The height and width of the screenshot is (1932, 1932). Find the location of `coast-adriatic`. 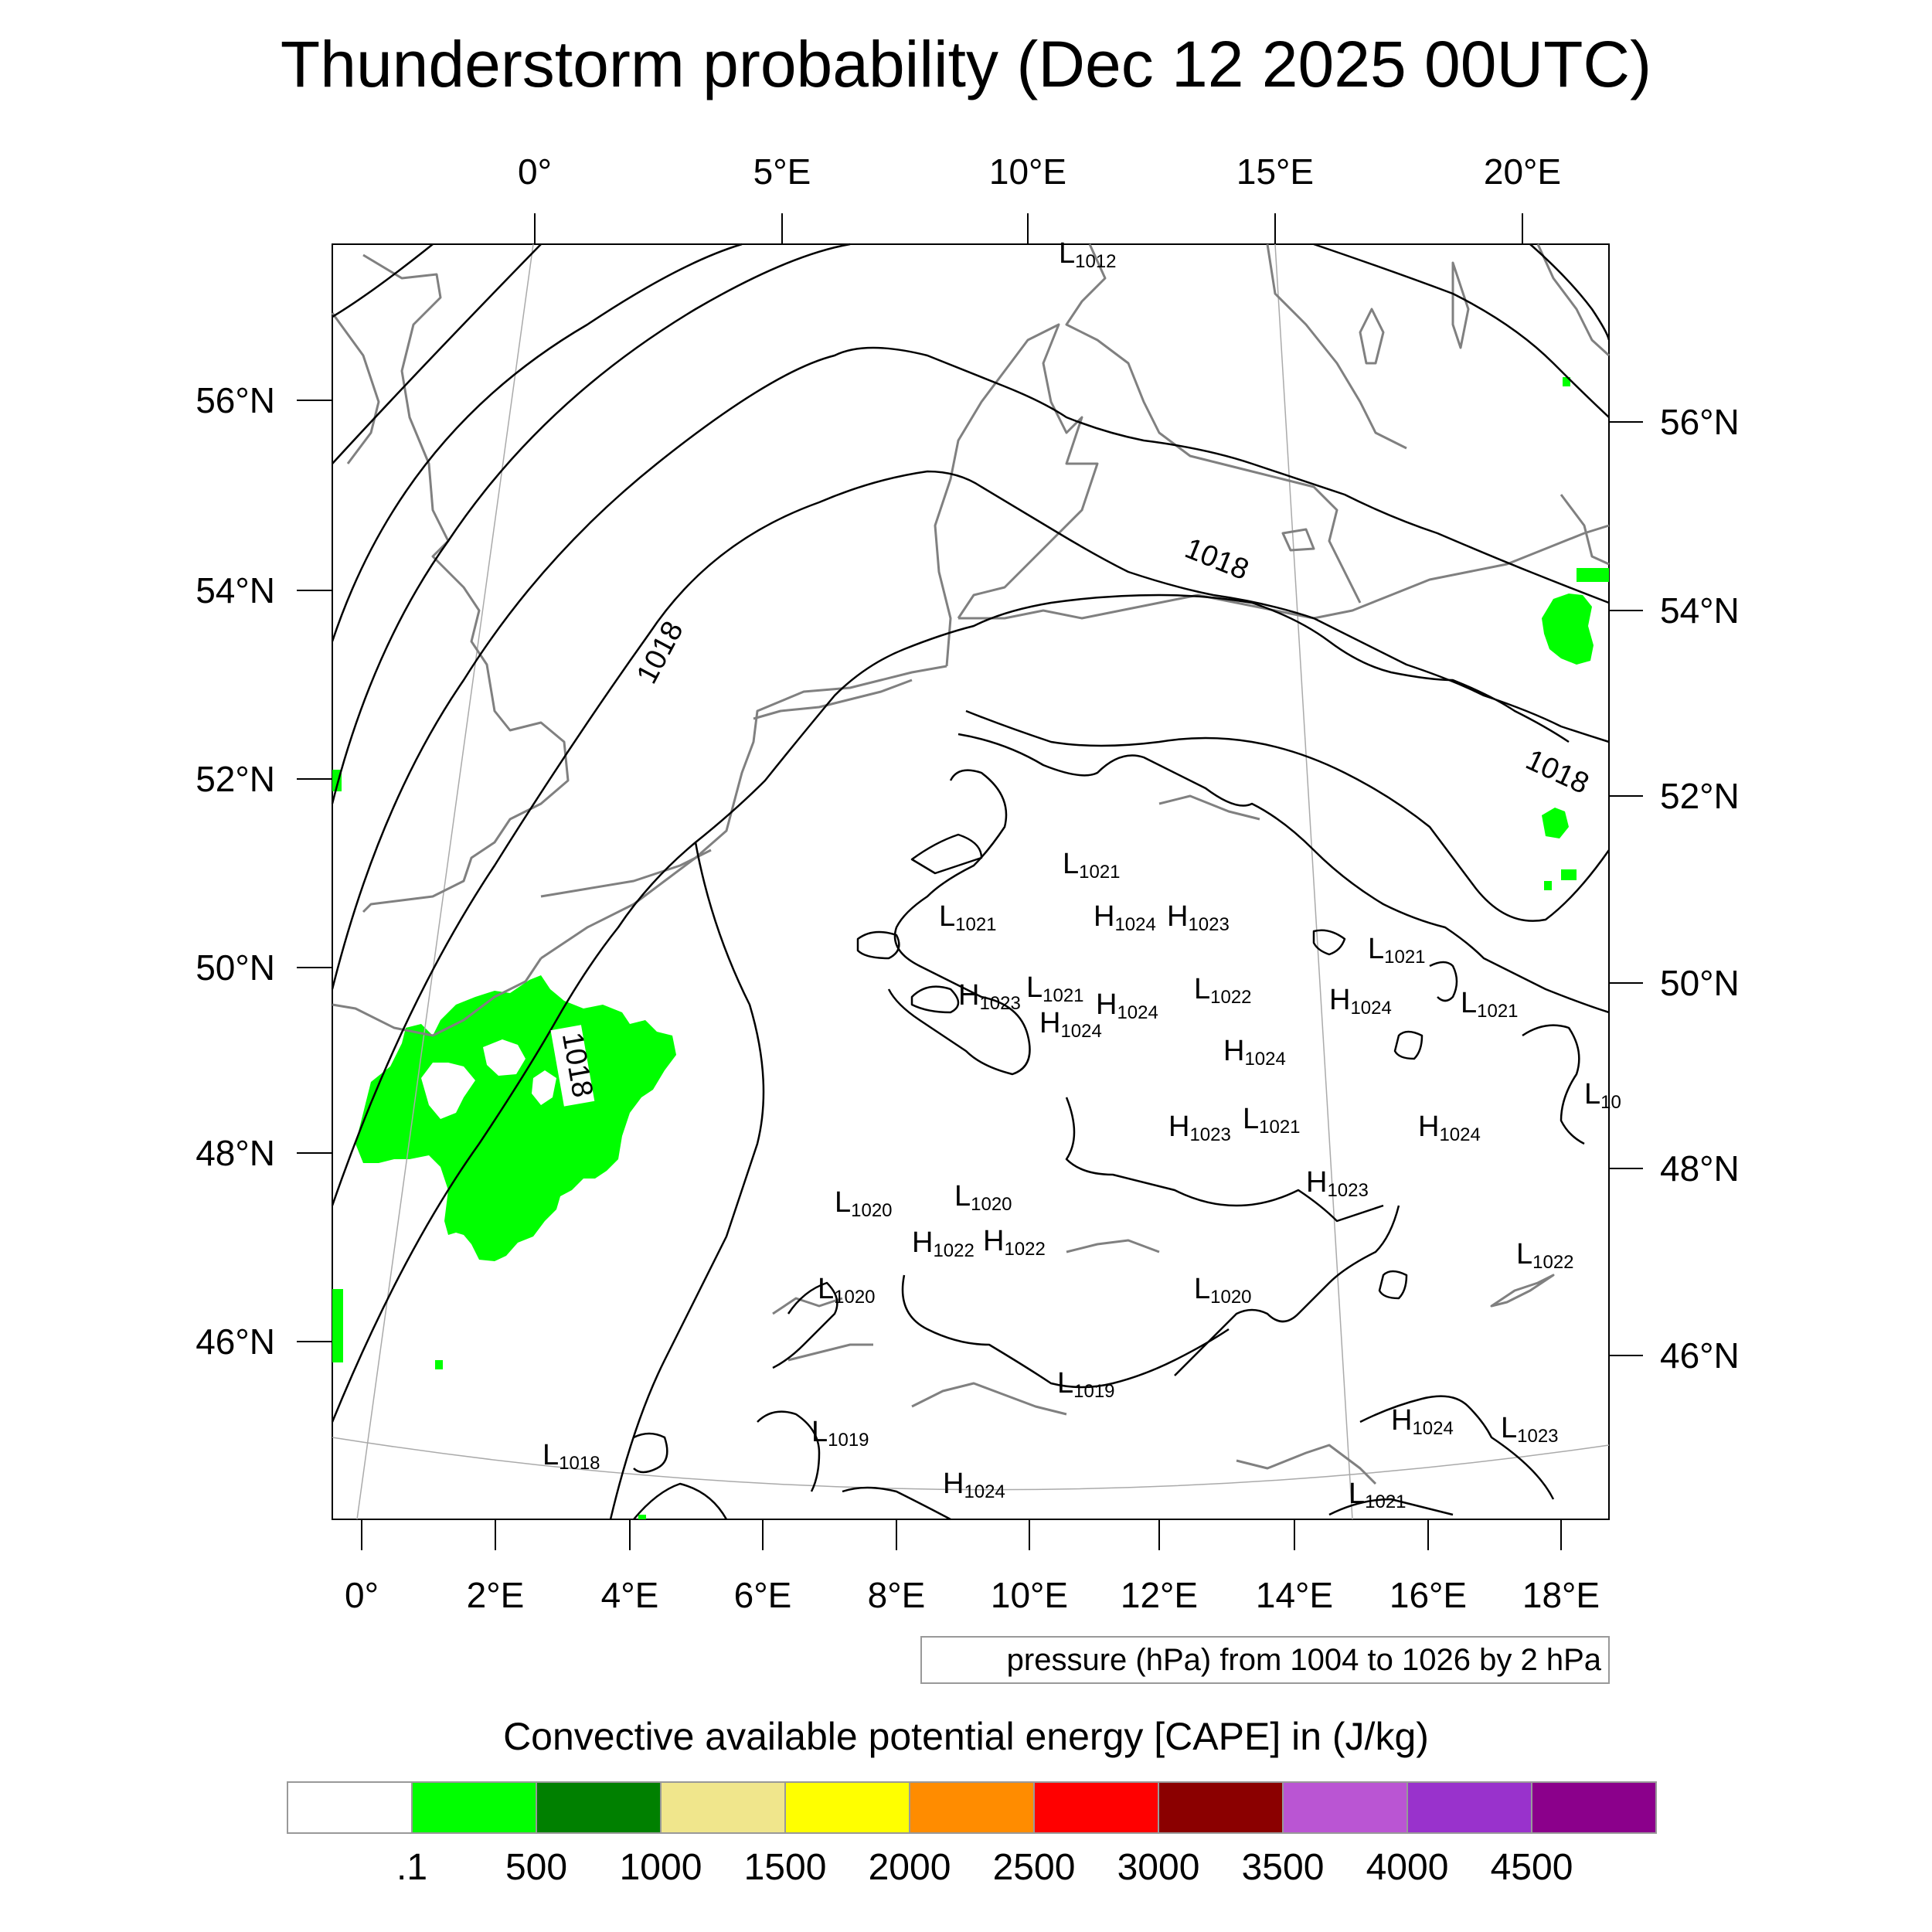

coast-adriatic is located at coordinates (1306, 1464).